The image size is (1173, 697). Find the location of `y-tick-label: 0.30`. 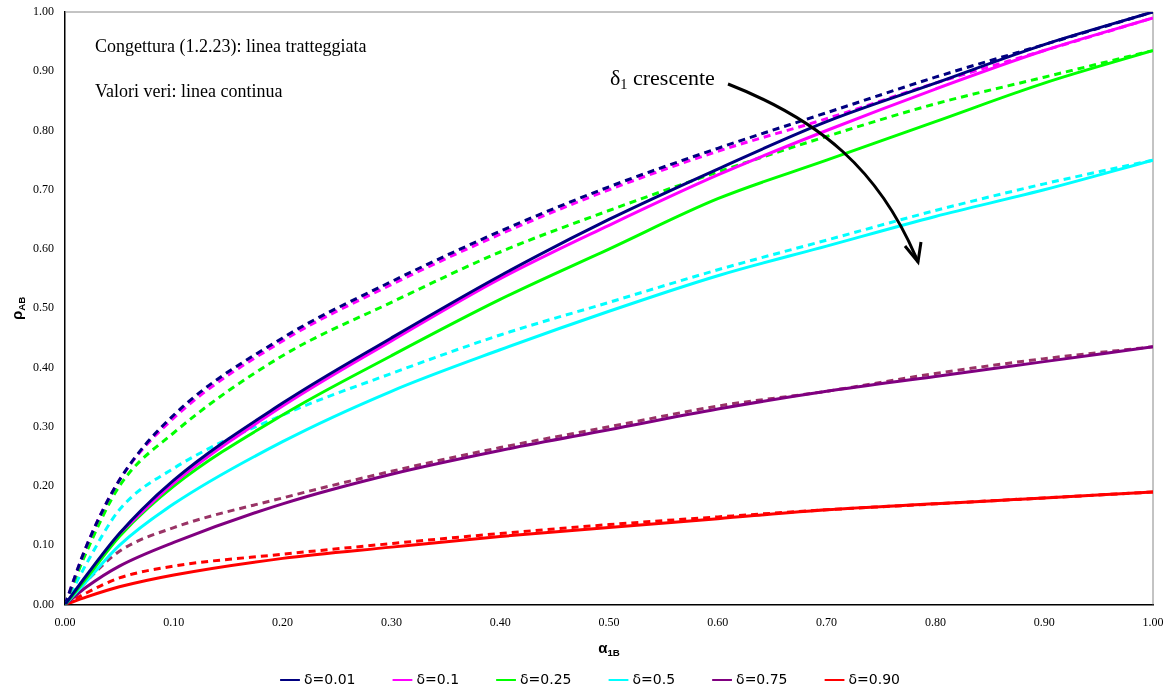

y-tick-label: 0.30 is located at coordinates (43, 425).